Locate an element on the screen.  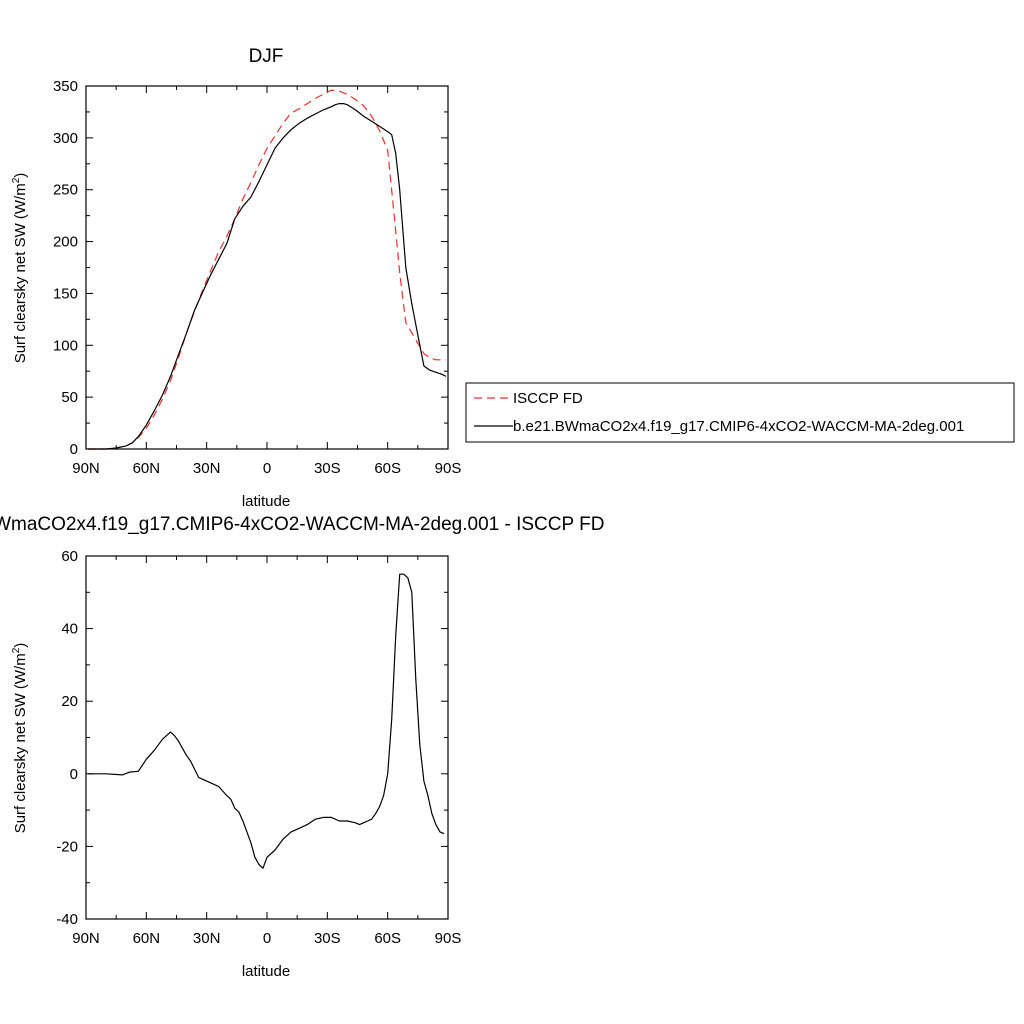
y-tick-label: 150 is located at coordinates (65, 293).